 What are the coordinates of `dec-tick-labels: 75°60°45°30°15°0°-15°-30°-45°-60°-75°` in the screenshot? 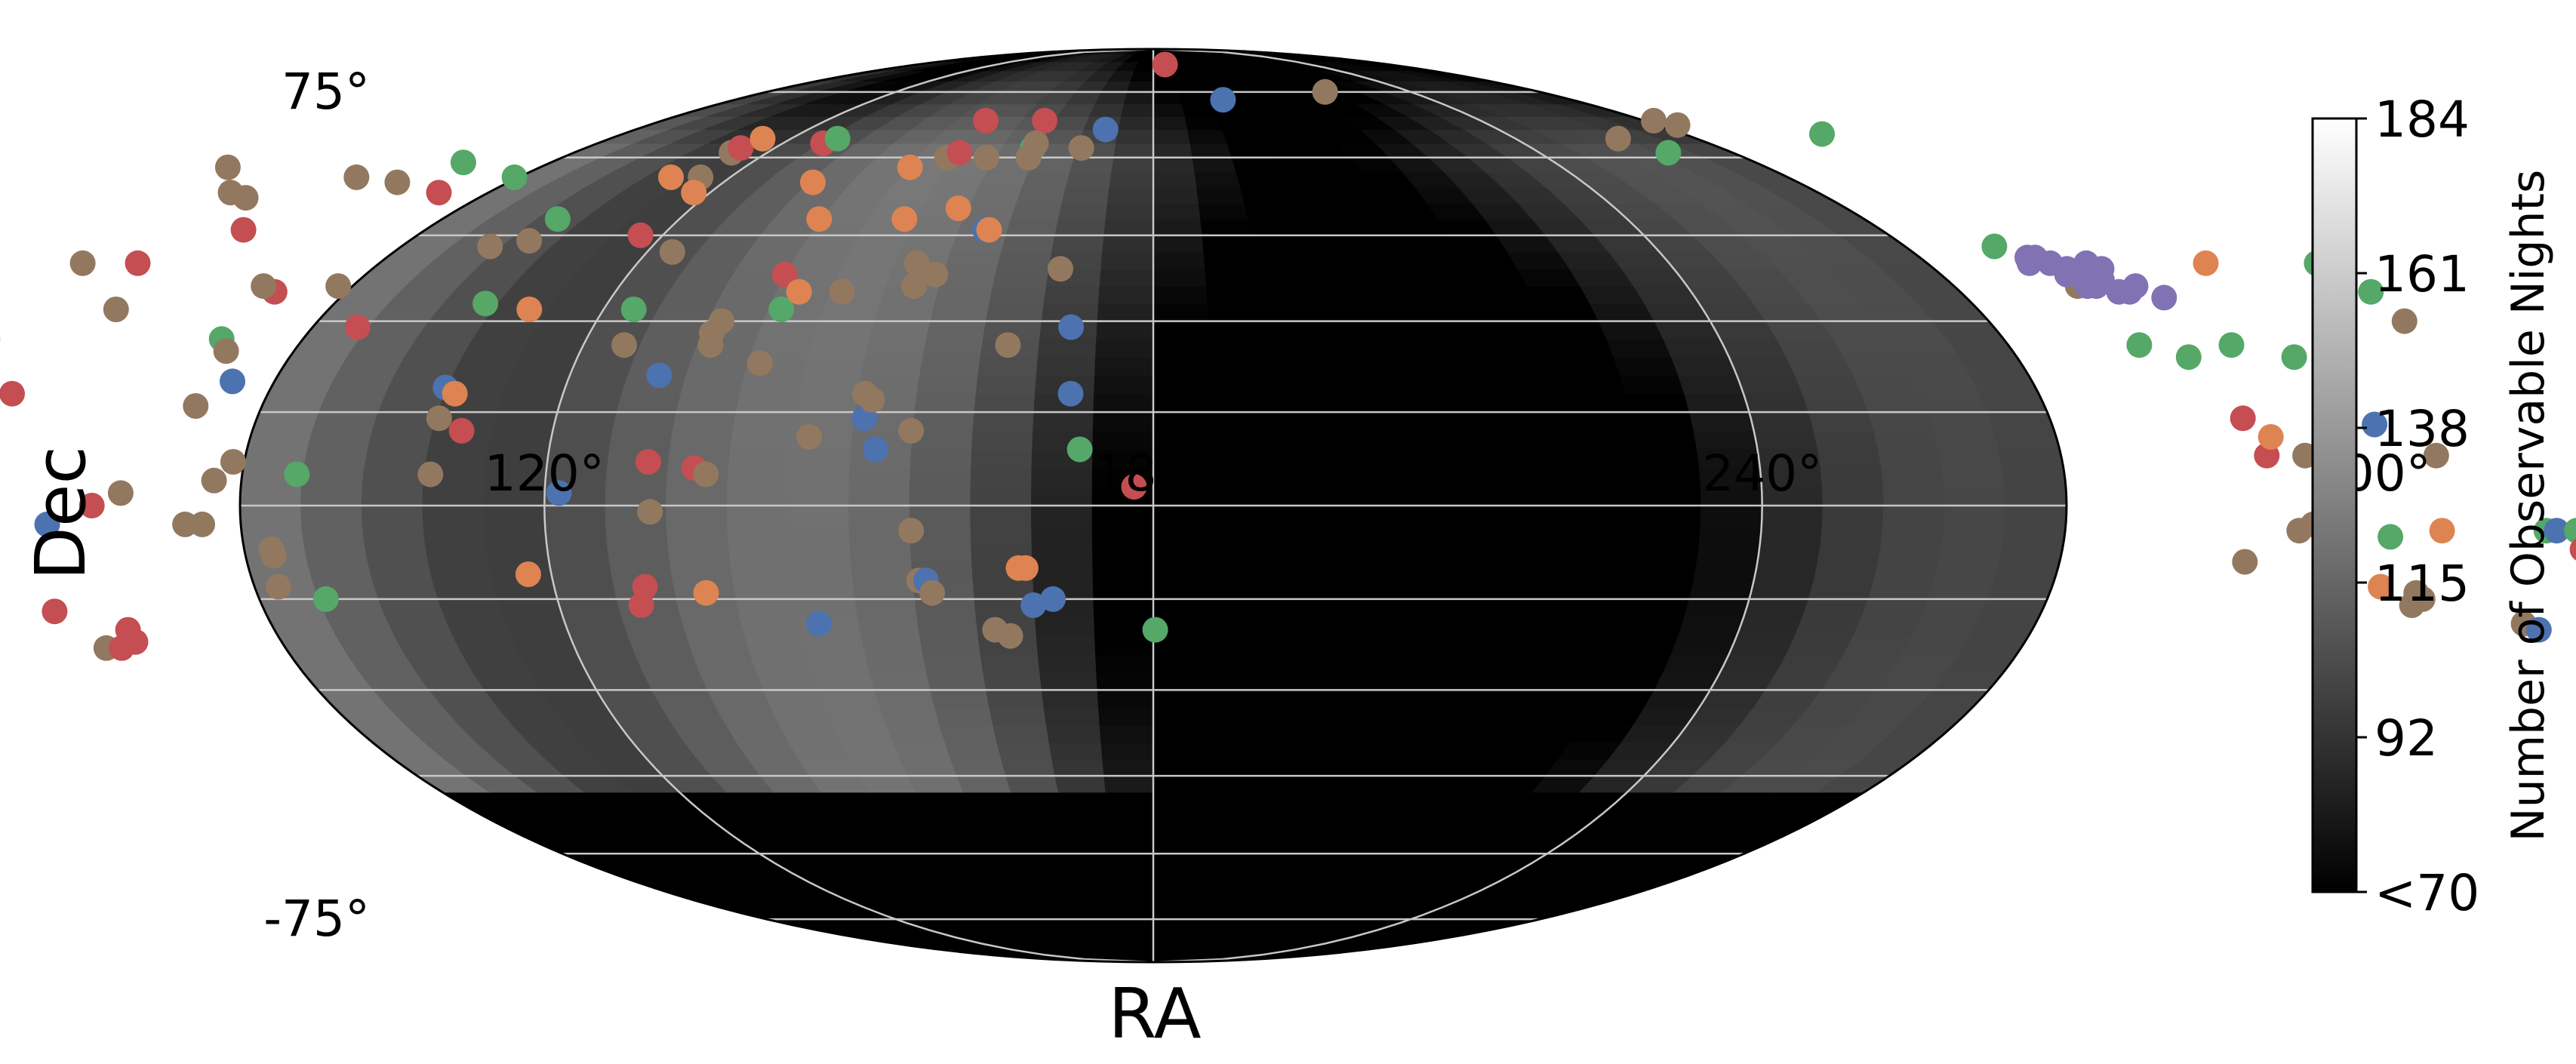 It's located at (316, 505).